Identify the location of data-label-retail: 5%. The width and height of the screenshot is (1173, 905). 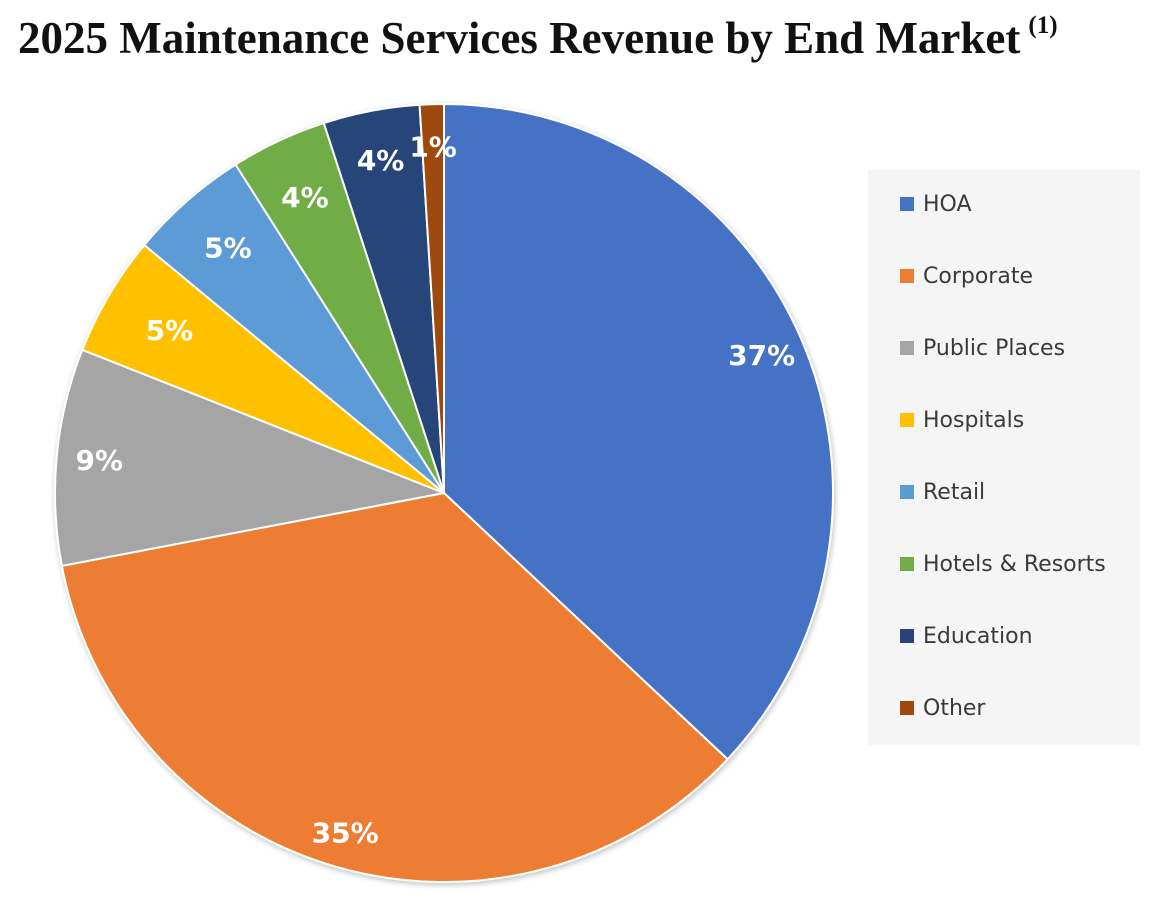
(228, 247).